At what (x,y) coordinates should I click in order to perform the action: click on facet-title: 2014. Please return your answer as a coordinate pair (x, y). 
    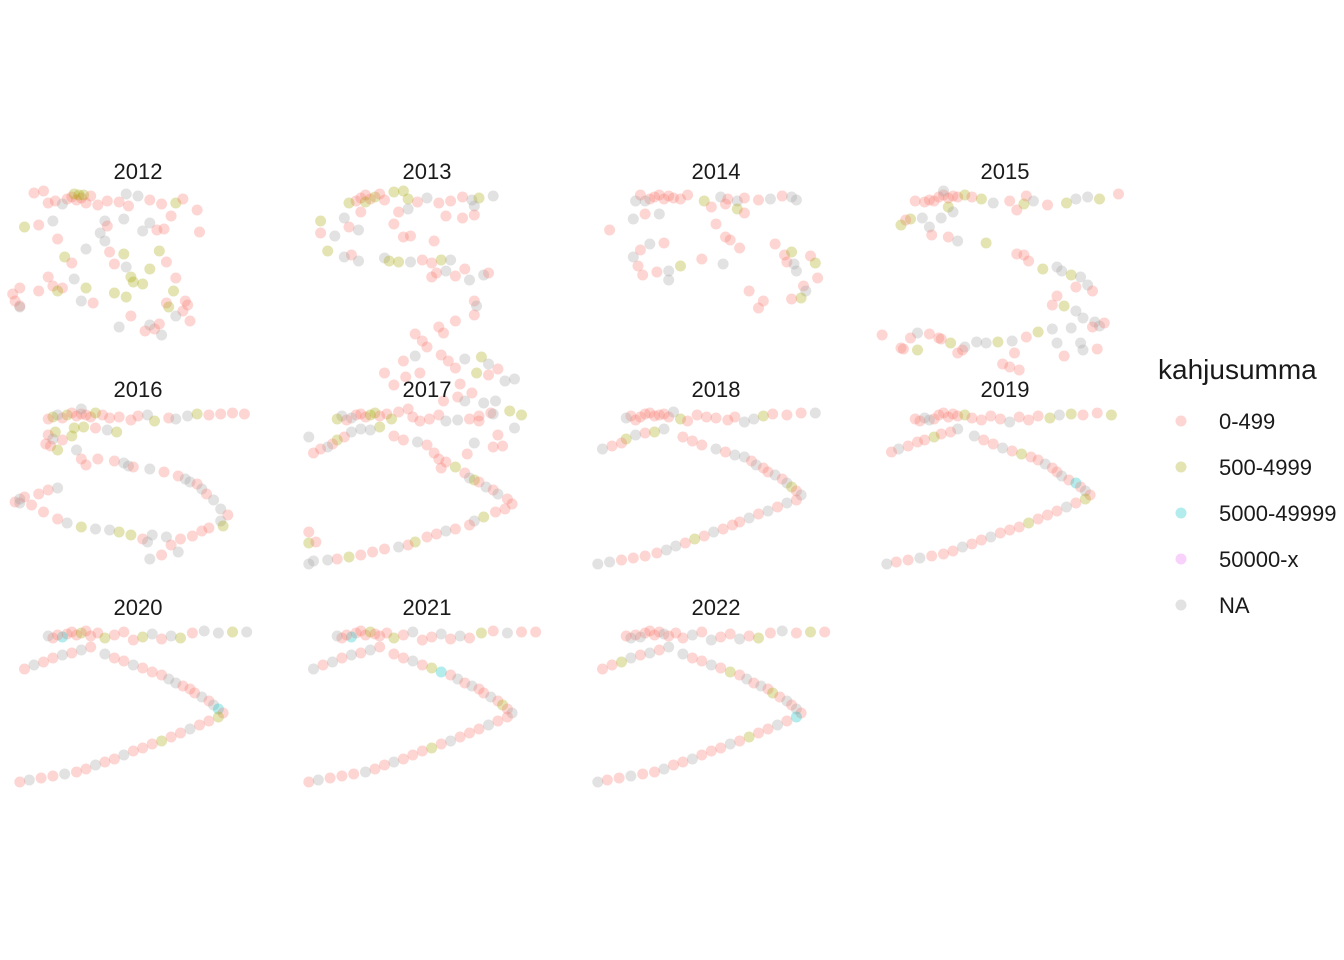
    Looking at the image, I should click on (716, 171).